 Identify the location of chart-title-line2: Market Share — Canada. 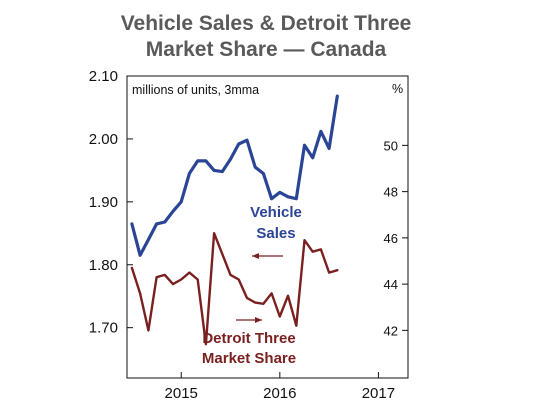
(266, 49).